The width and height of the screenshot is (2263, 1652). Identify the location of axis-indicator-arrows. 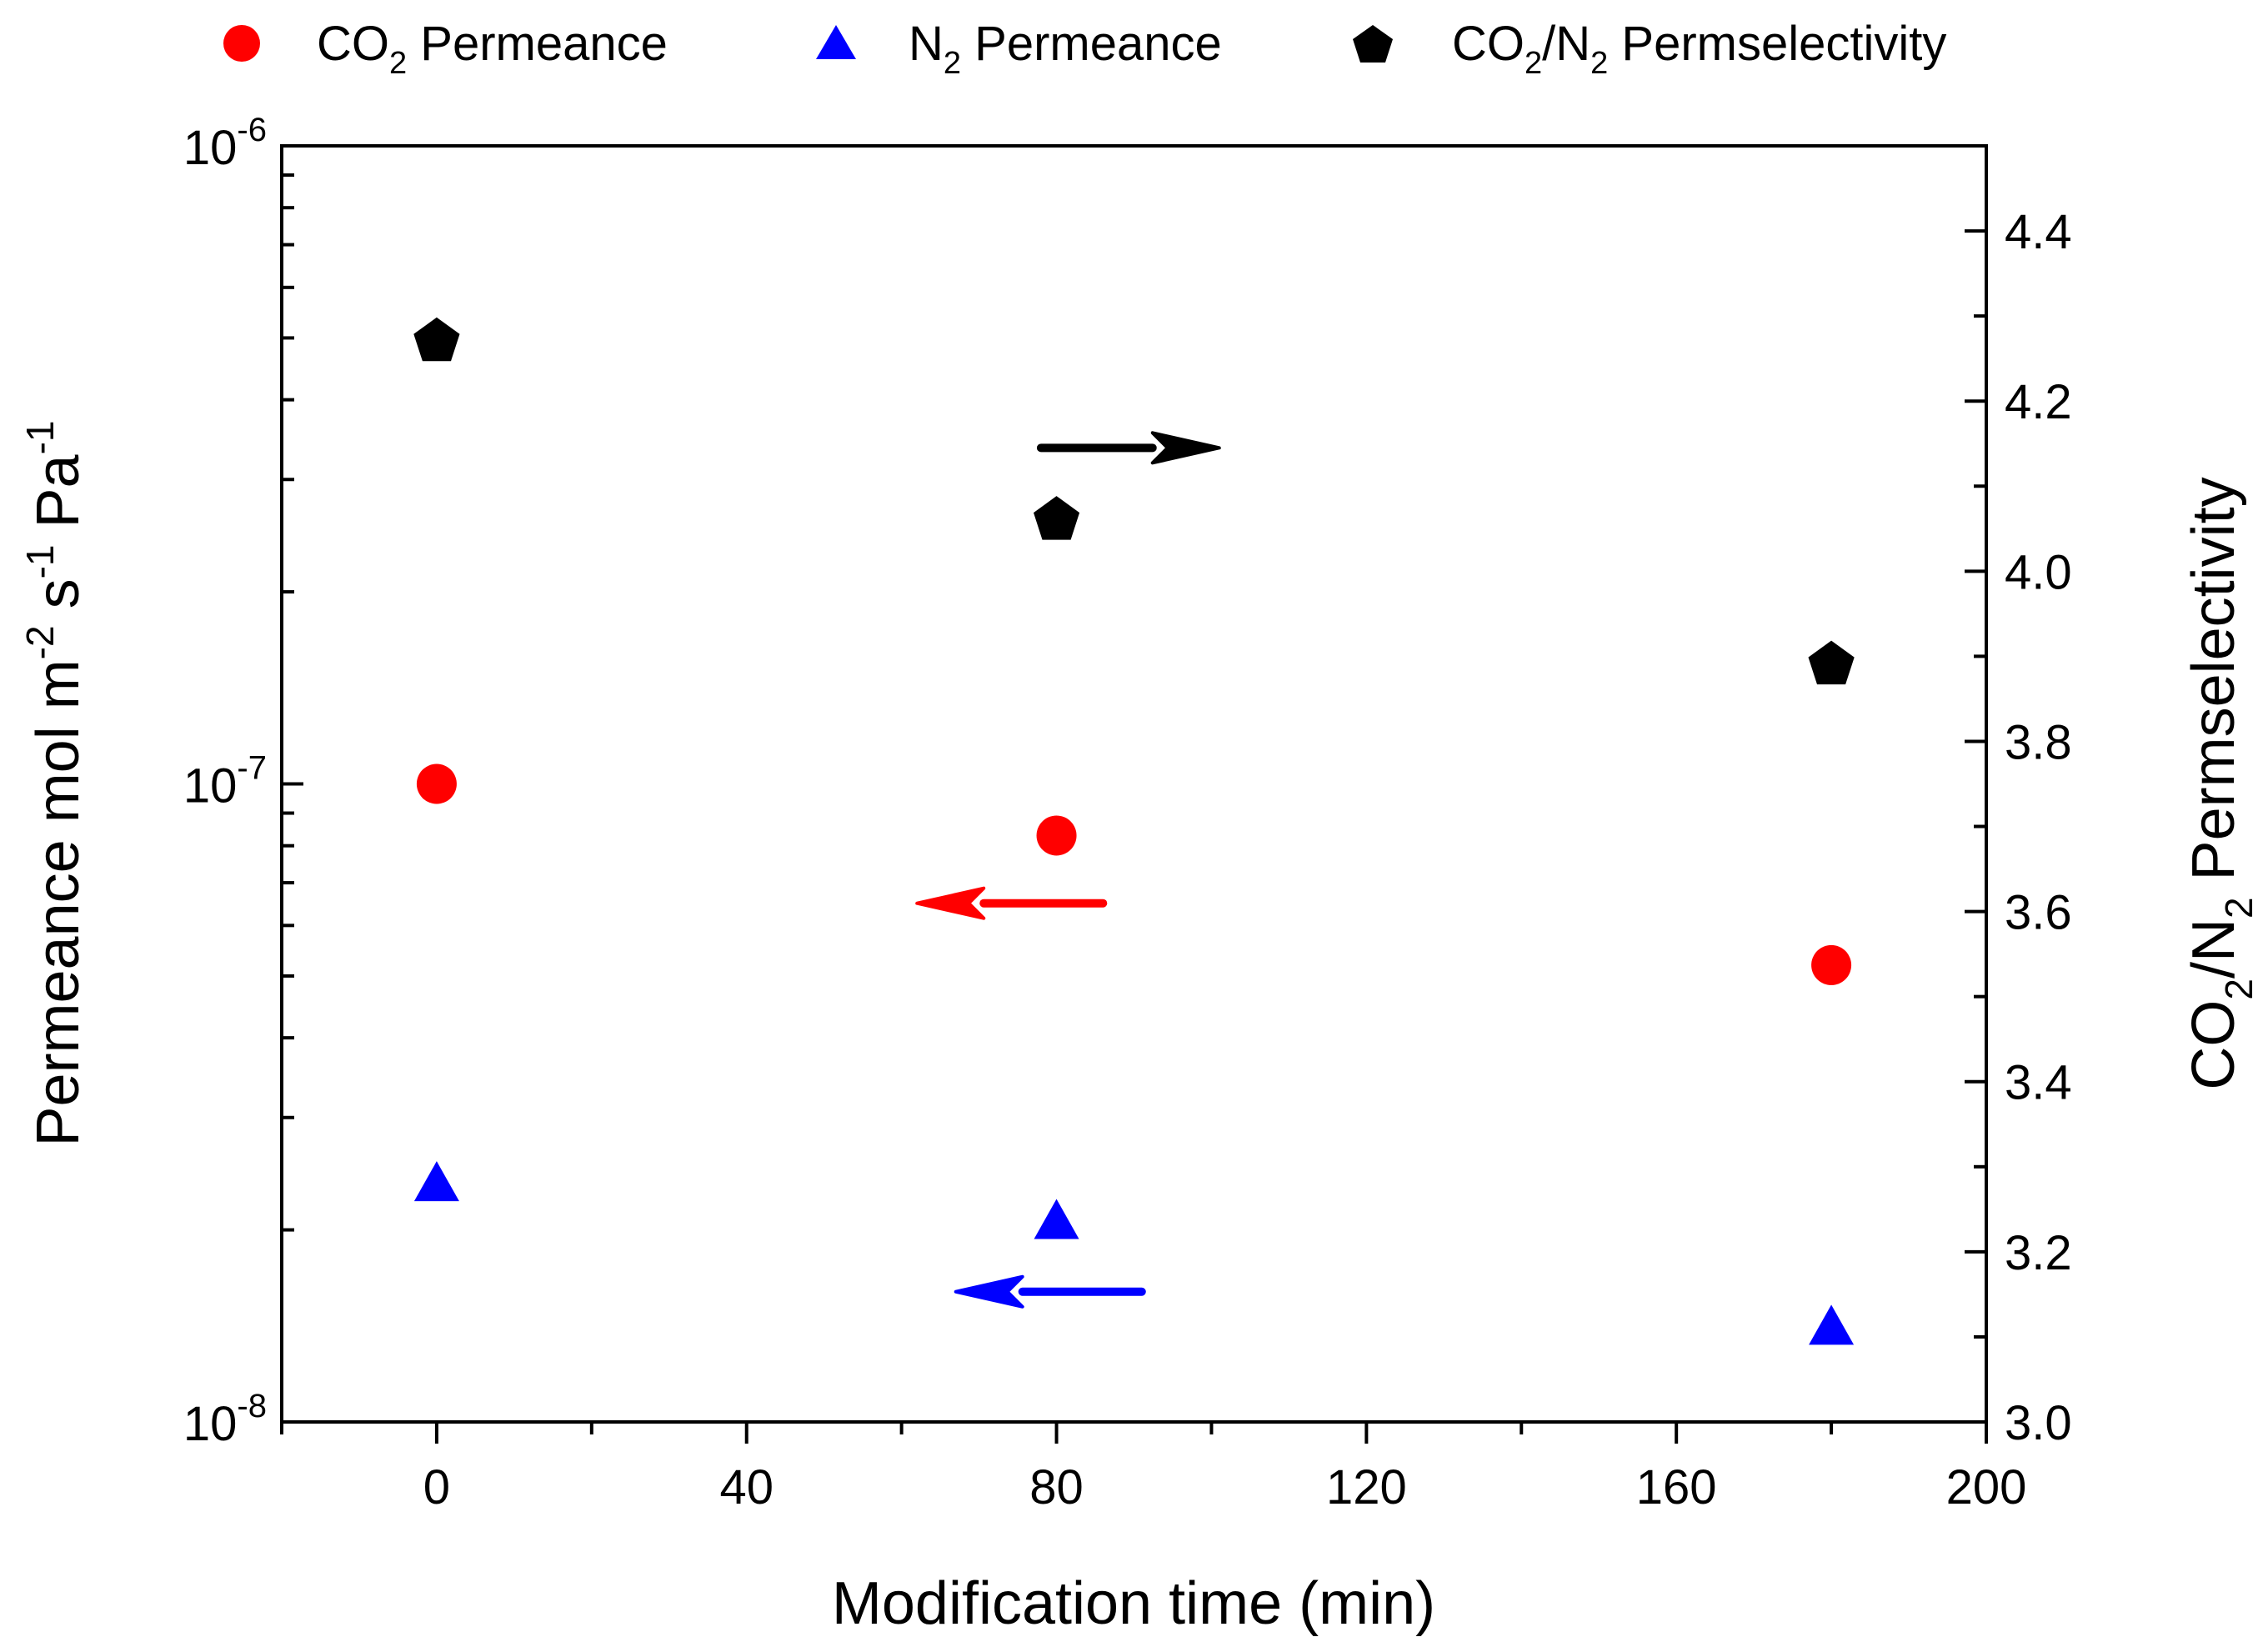
(1068, 870).